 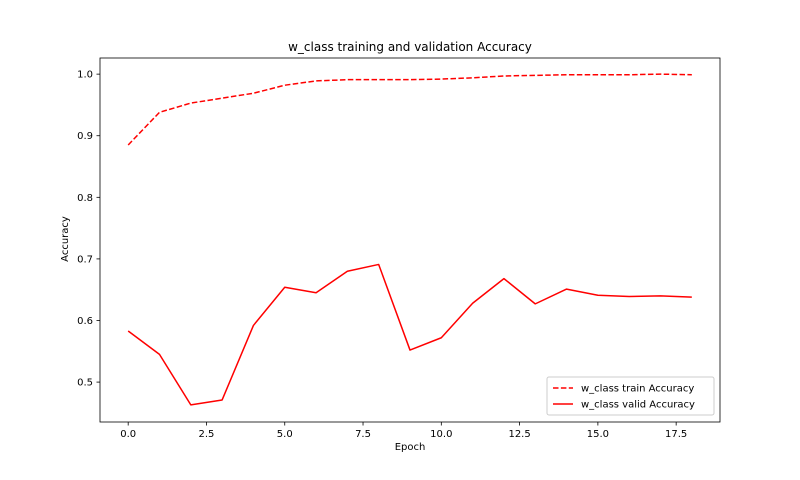 I want to click on legend-label: w_class valid Accuracy, so click(x=638, y=405).